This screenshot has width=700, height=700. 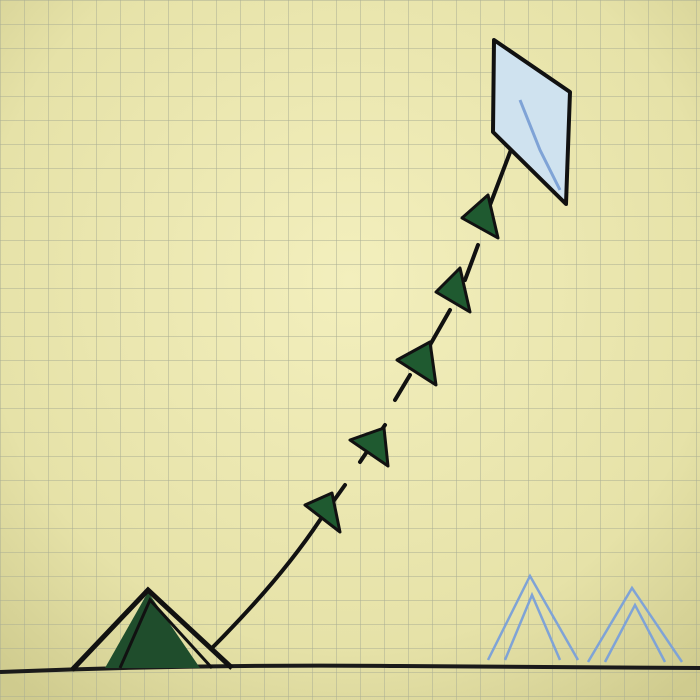 I want to click on ground, so click(x=350, y=668).